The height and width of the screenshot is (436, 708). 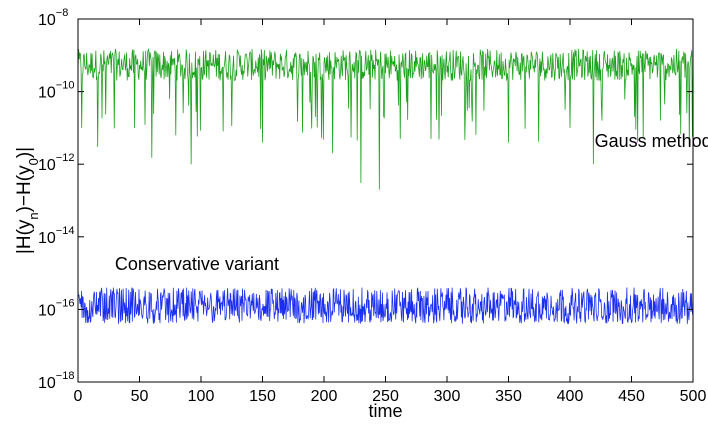 What do you see at coordinates (197, 264) in the screenshot?
I see `annotation-conservative-variant: Conservative variant` at bounding box center [197, 264].